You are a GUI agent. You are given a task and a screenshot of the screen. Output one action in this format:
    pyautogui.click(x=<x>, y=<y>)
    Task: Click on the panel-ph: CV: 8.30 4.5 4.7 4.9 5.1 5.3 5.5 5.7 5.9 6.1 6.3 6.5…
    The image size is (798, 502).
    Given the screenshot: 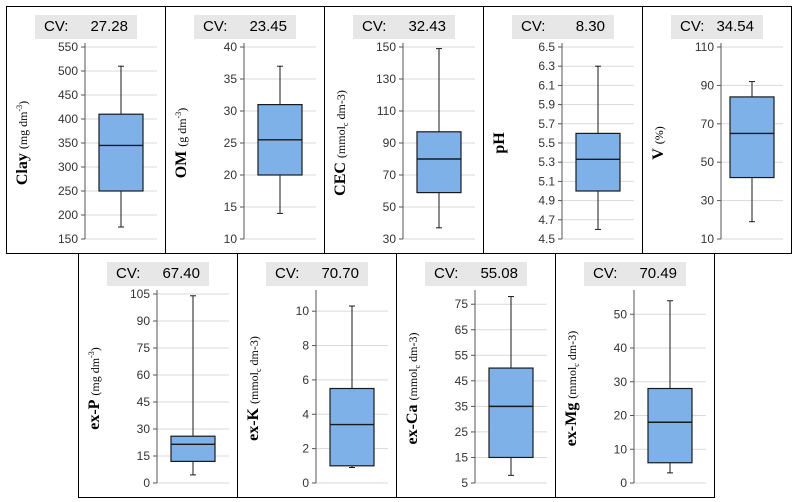 What is the action you would take?
    pyautogui.click(x=563, y=130)
    